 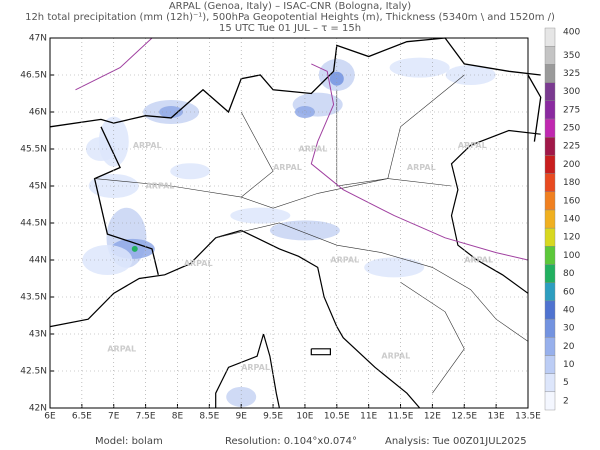 I want to click on colorbar-label: 400, so click(x=571, y=33).